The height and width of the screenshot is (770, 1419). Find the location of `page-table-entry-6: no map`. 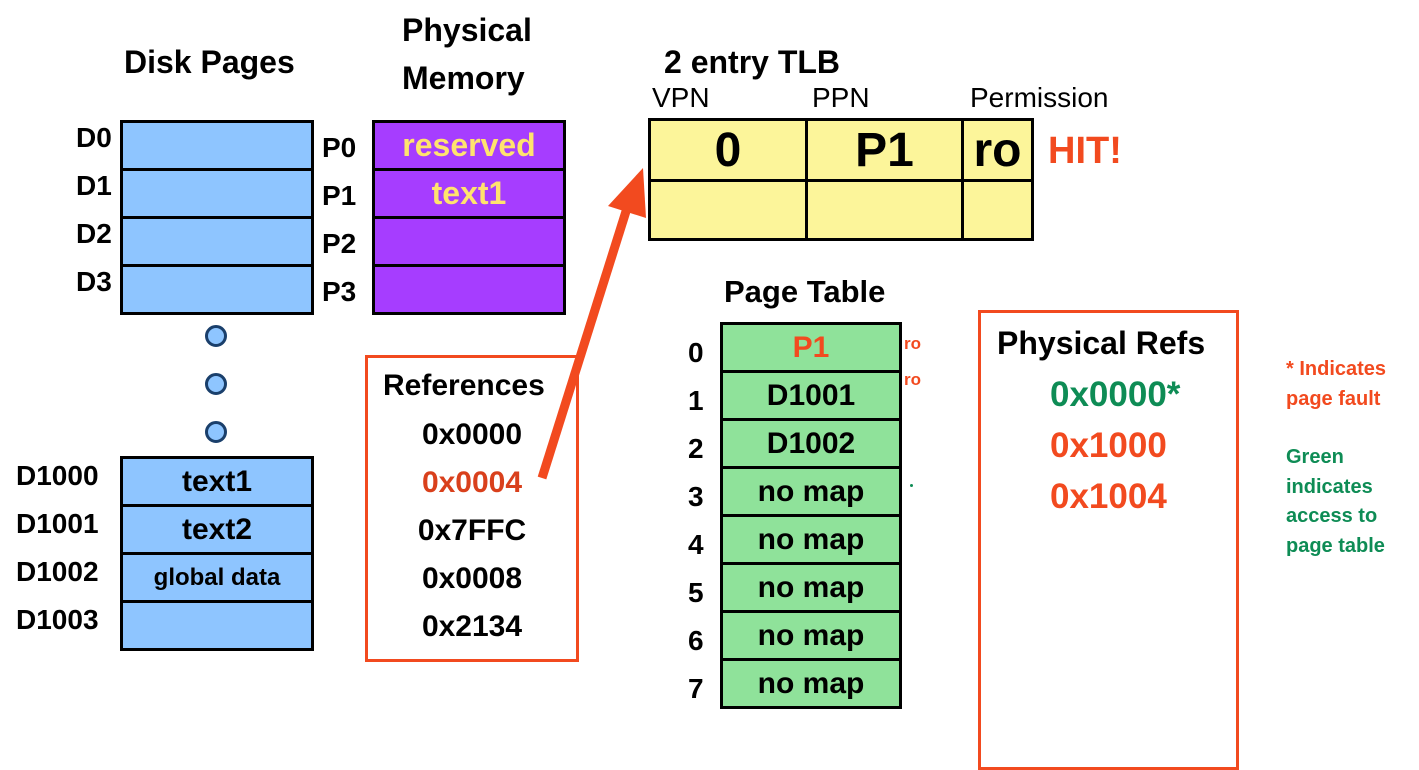

page-table-entry-6: no map is located at coordinates (811, 635).